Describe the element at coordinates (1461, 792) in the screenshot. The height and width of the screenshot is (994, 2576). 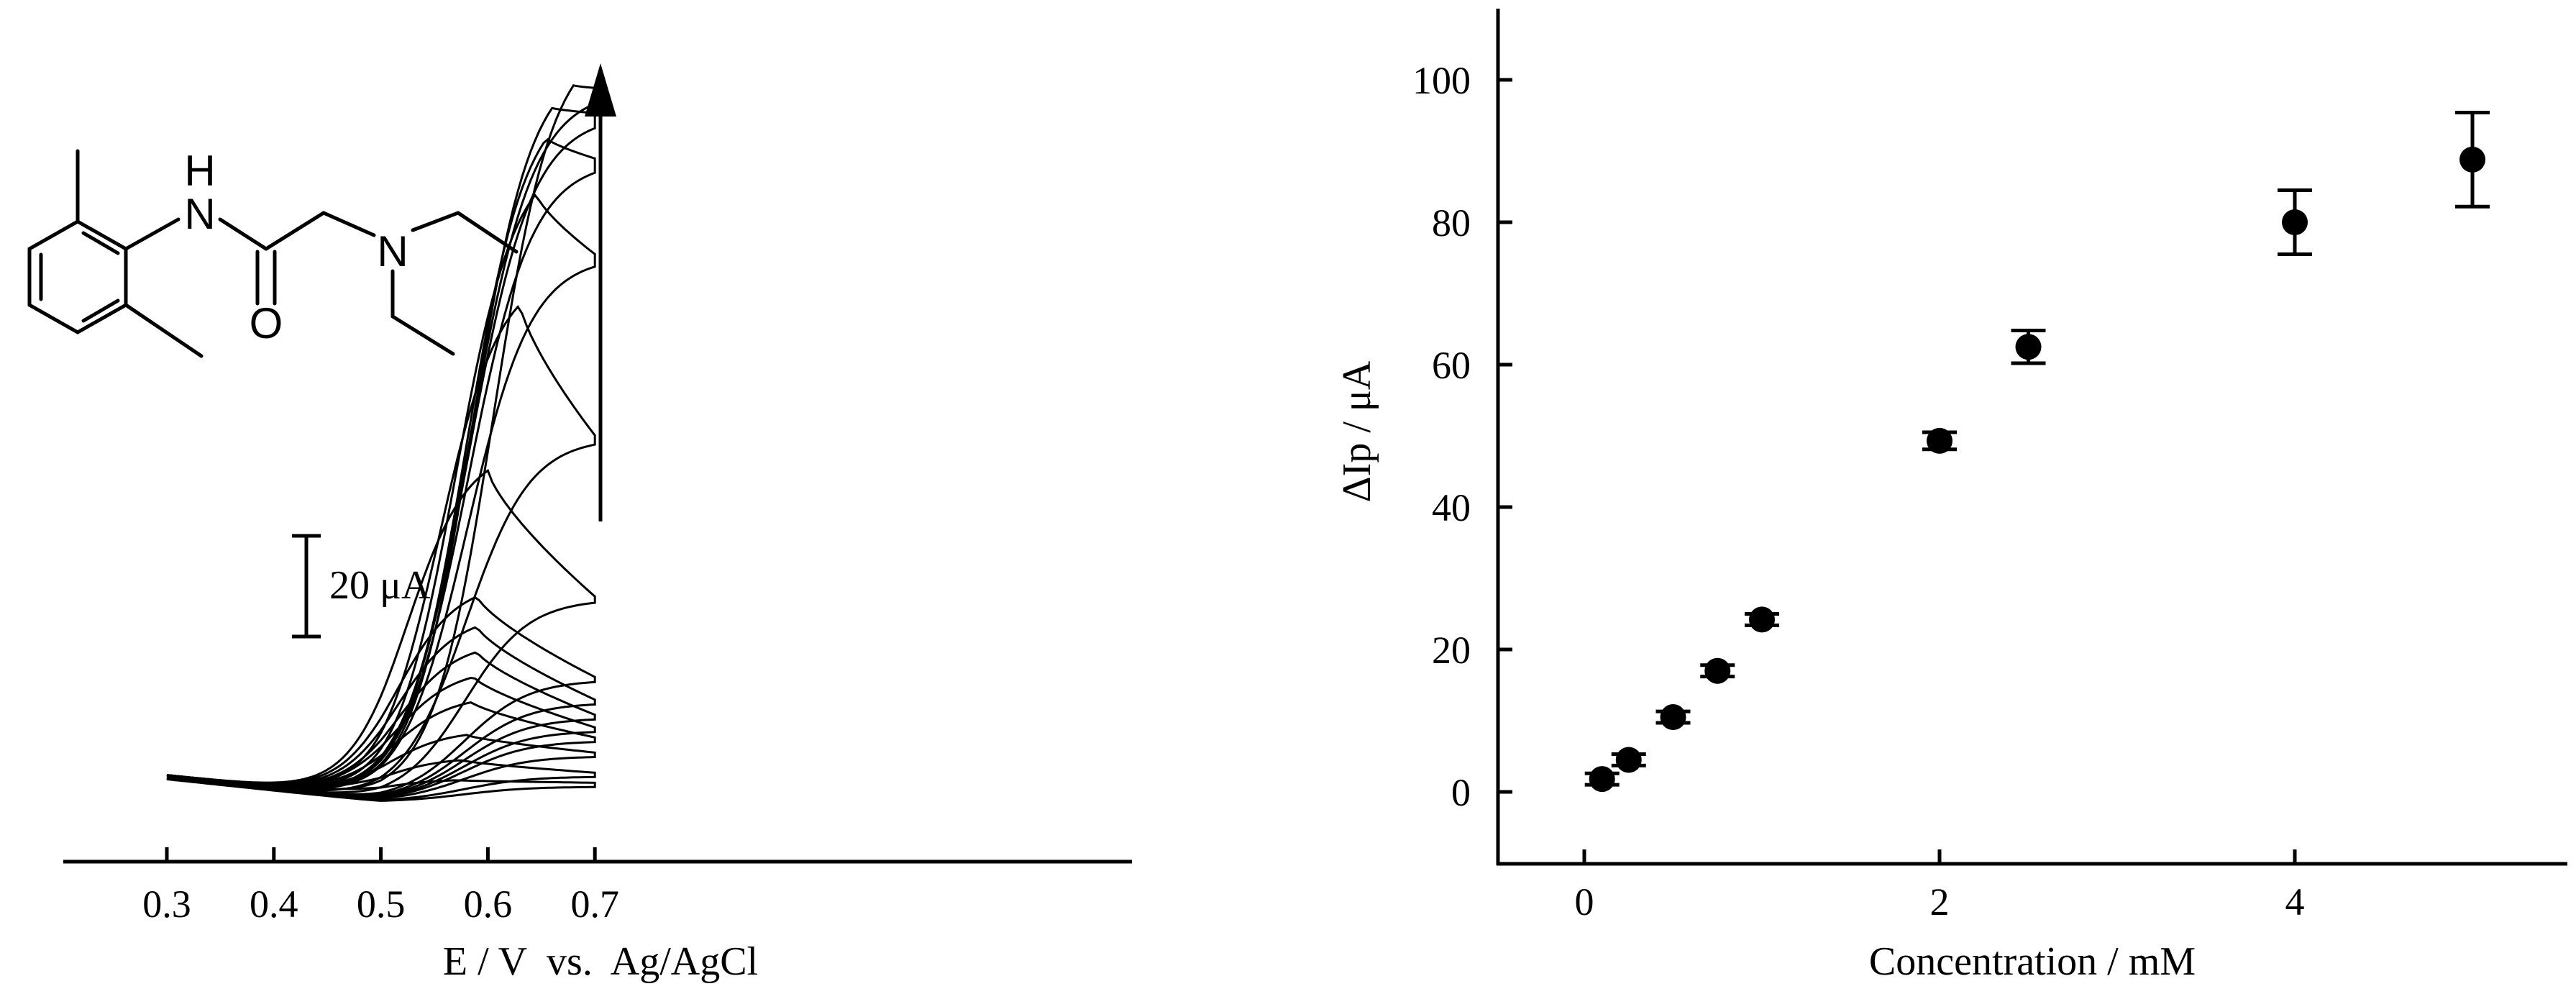
I see `calibration-y-tick-label-0: 0` at that location.